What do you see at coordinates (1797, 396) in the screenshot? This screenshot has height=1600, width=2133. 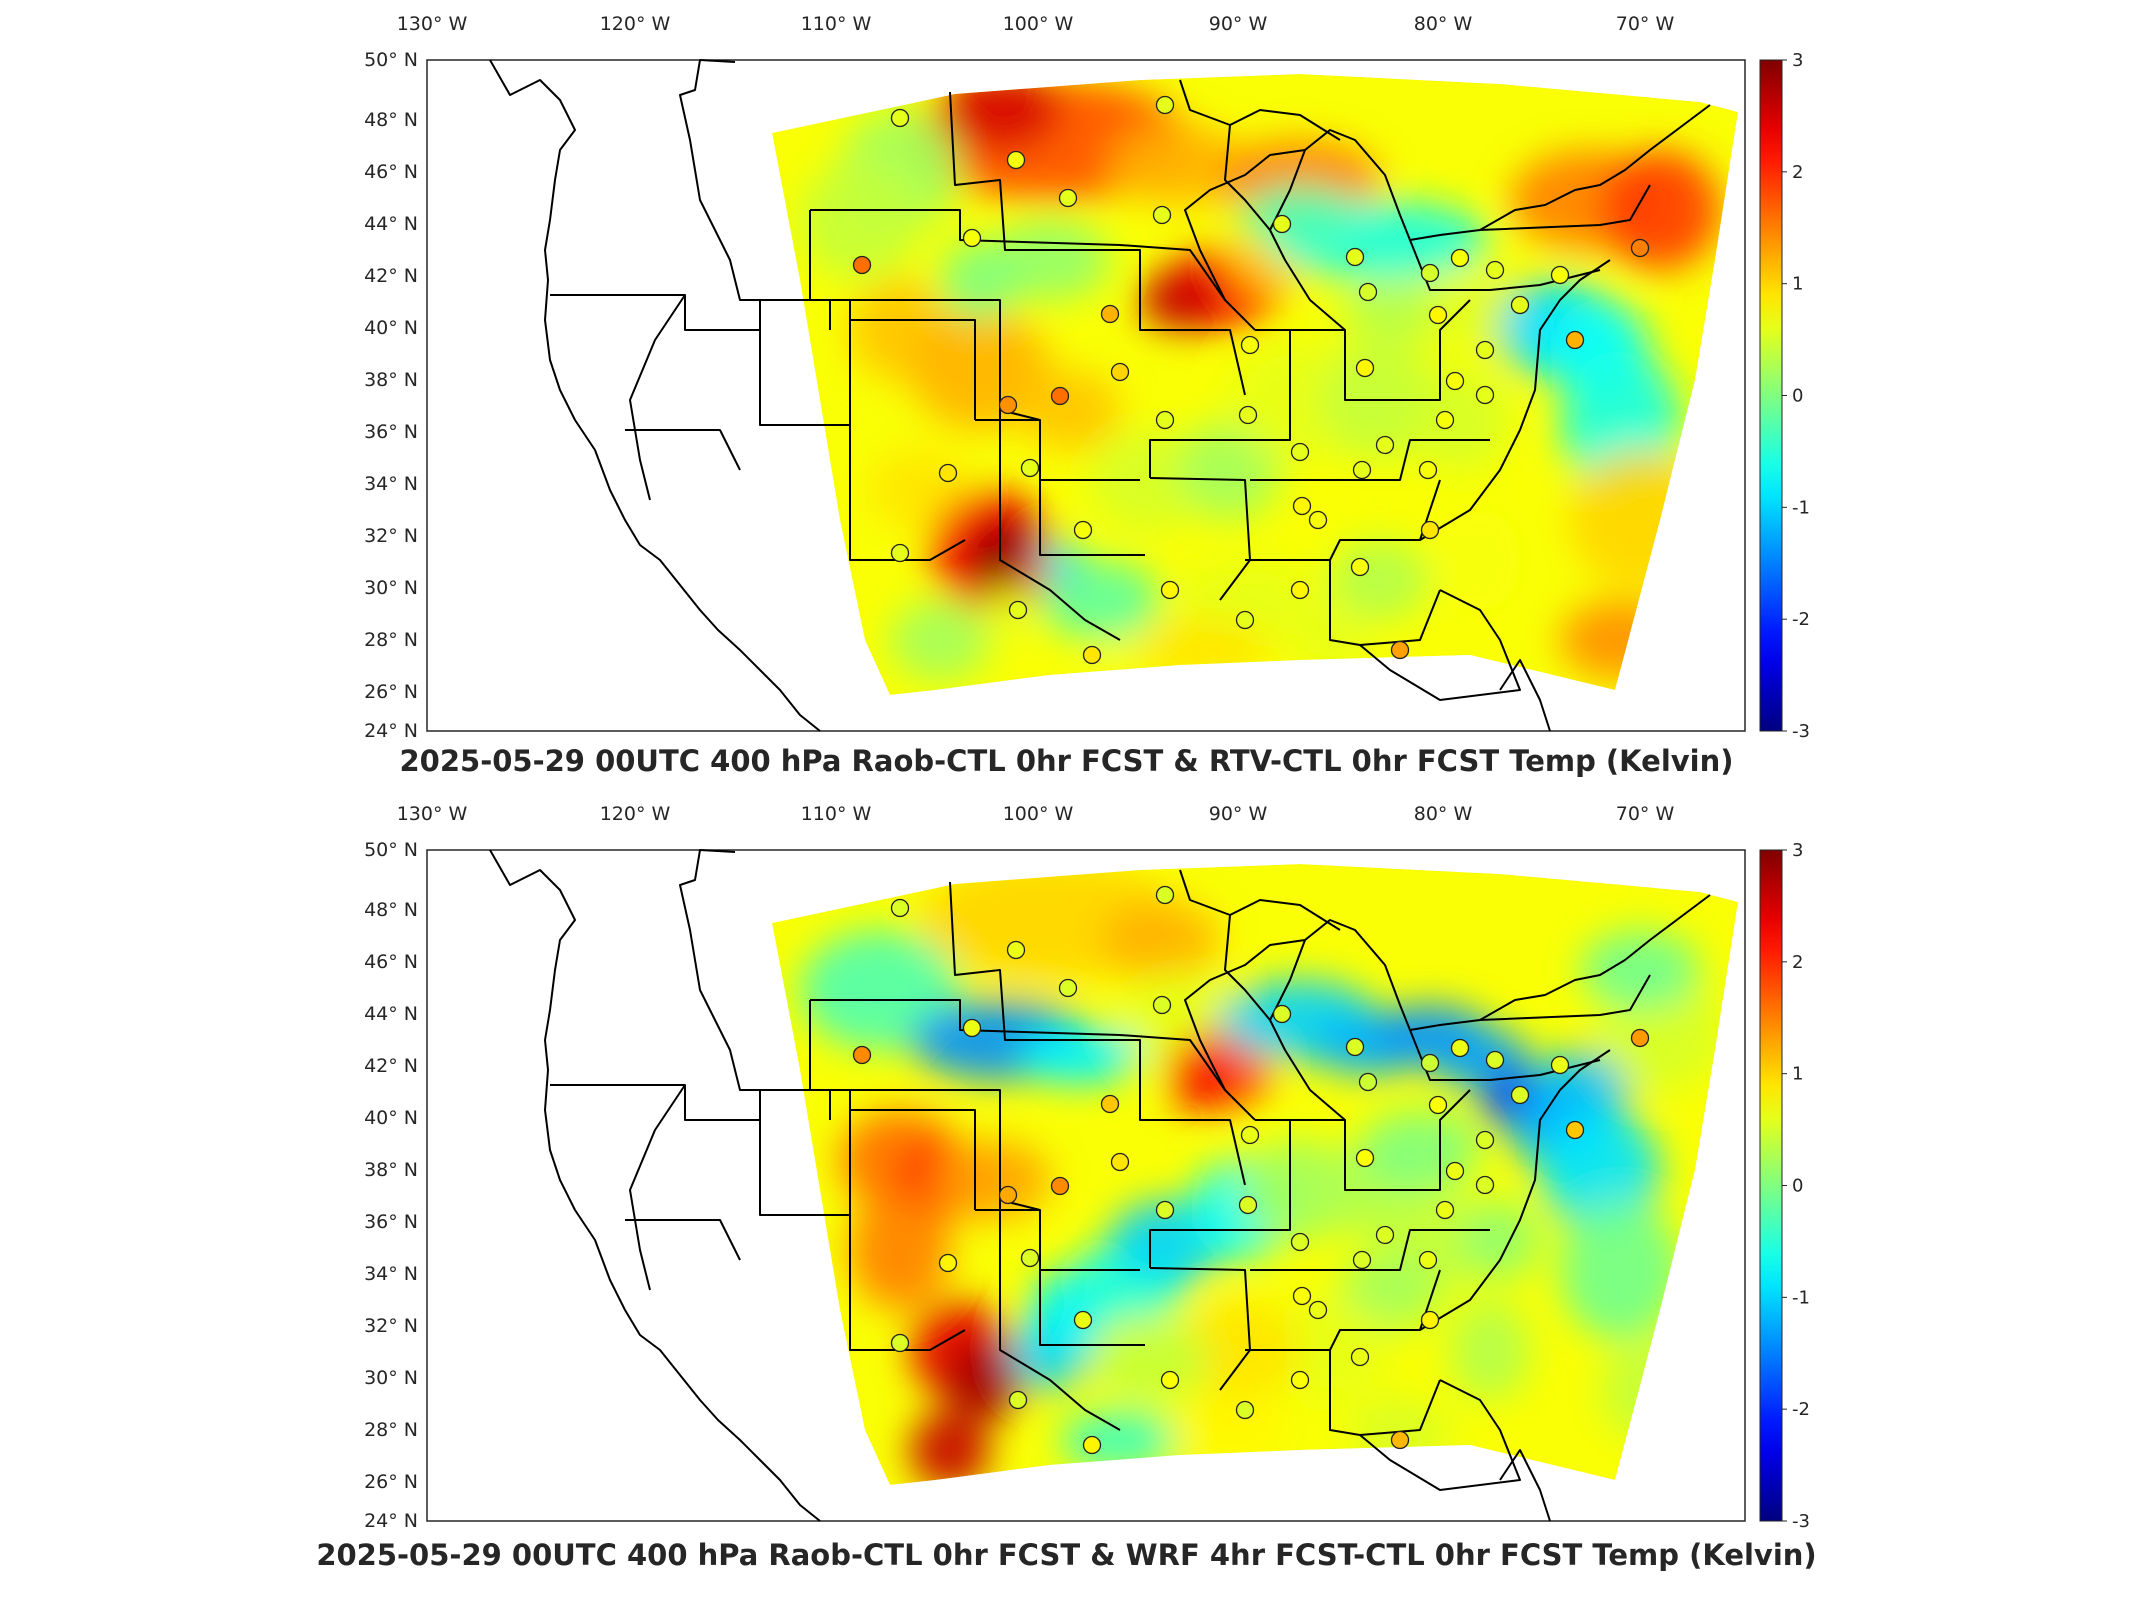 I see `colorbar-tick-label: 0` at bounding box center [1797, 396].